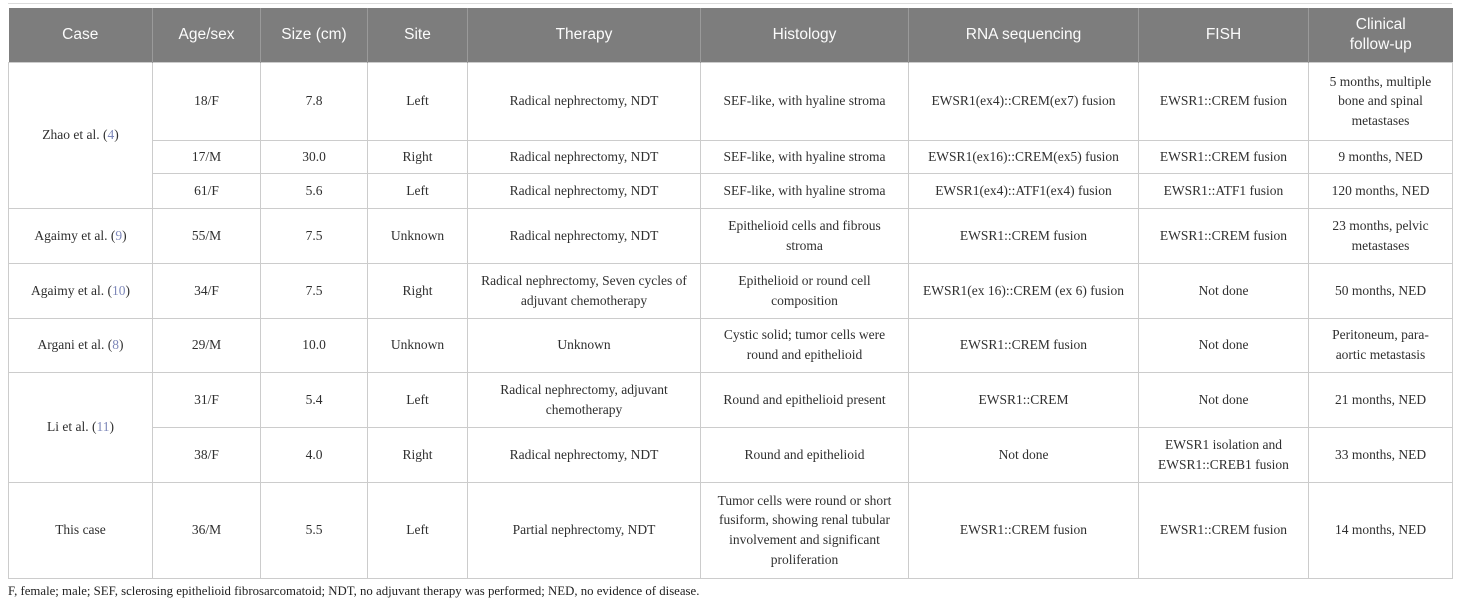  Describe the element at coordinates (804, 235) in the screenshot. I see `cell-histology: Epithelioid cells and fibrous stroma` at that location.